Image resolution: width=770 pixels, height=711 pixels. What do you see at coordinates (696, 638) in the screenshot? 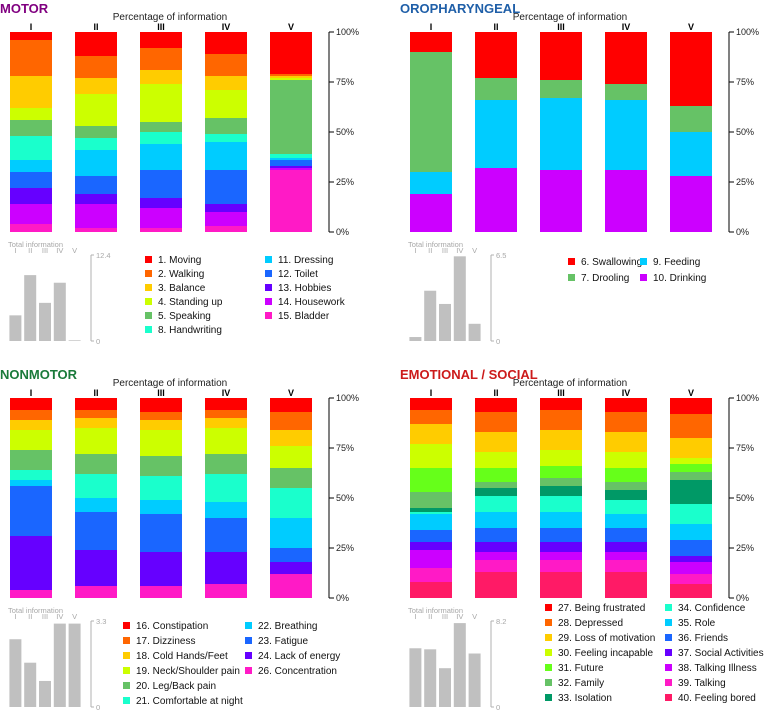
I see `legend-item: 36. Friends` at bounding box center [696, 638].